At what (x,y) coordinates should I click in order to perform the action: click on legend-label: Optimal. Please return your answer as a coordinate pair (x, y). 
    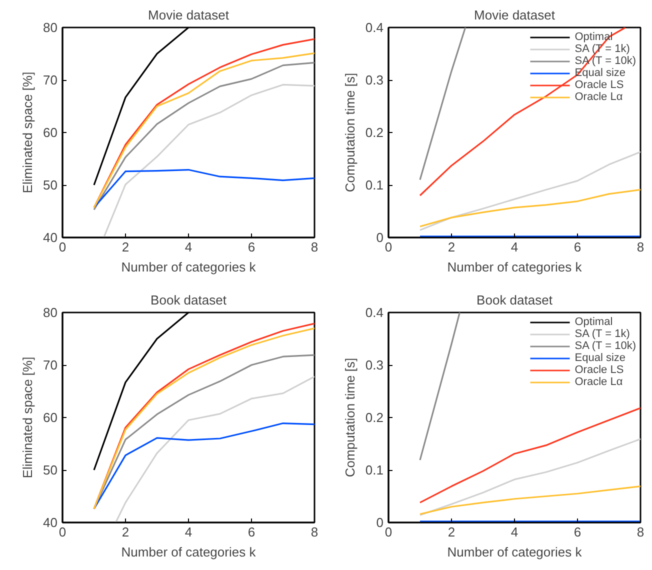
    Looking at the image, I should click on (593, 322).